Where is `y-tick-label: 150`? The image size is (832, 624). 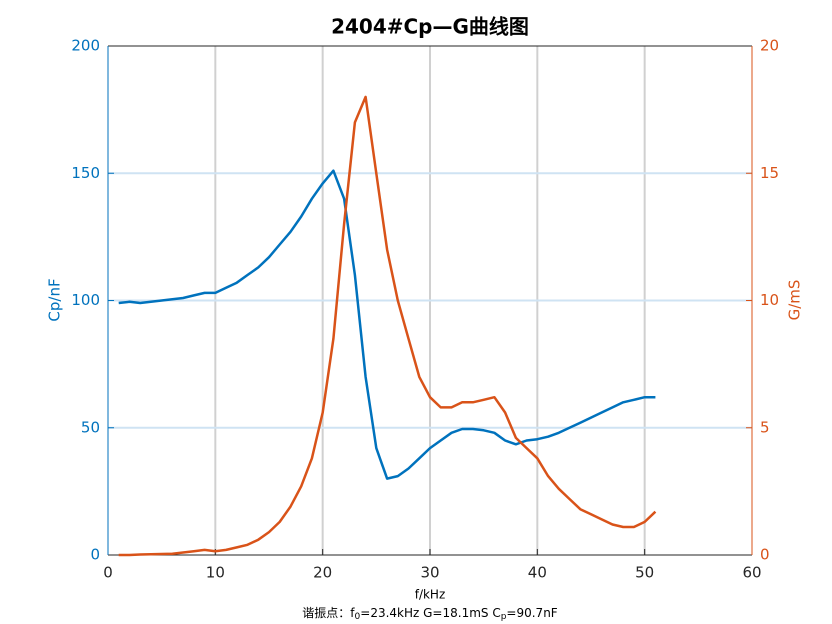
y-tick-label: 150 is located at coordinates (85, 173).